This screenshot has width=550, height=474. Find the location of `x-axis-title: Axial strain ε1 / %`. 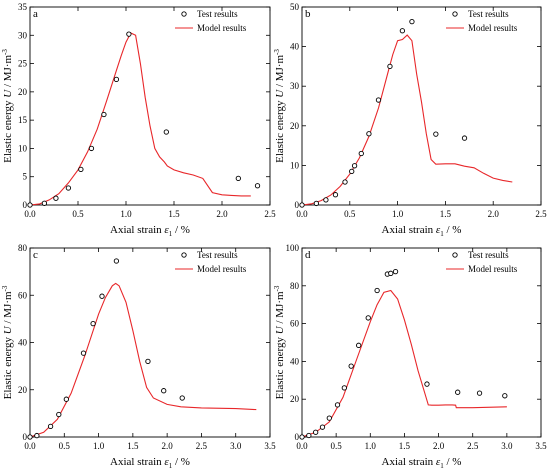

x-axis-title: Axial strain ε1 / % is located at coordinates (150, 463).